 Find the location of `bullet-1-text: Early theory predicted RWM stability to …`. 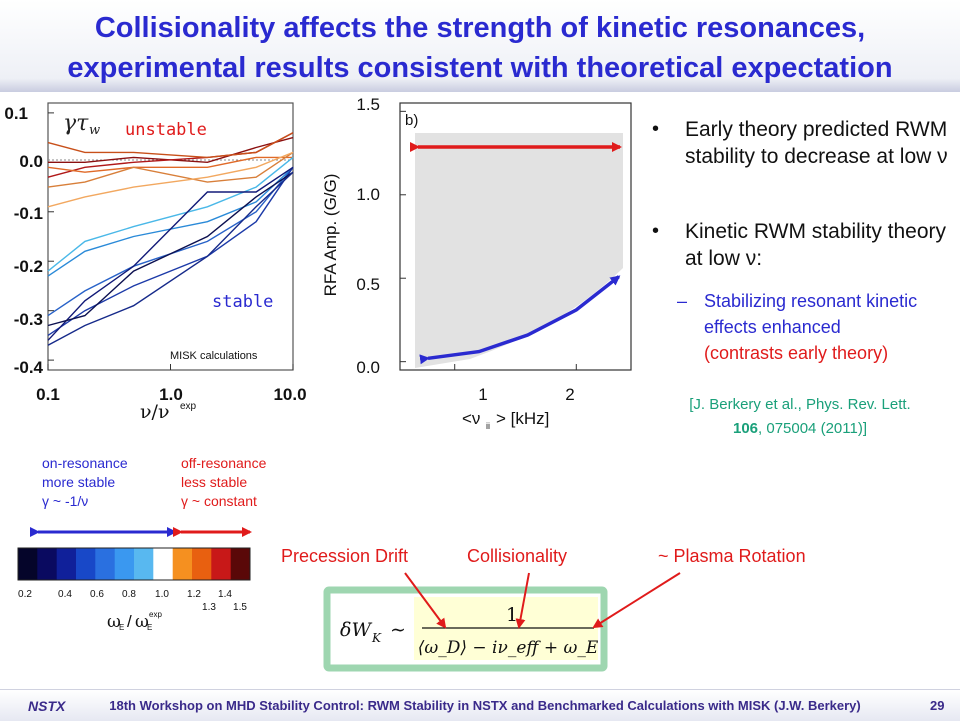

bullet-1-text: Early theory predicted RWM stability to … is located at coordinates (816, 143).